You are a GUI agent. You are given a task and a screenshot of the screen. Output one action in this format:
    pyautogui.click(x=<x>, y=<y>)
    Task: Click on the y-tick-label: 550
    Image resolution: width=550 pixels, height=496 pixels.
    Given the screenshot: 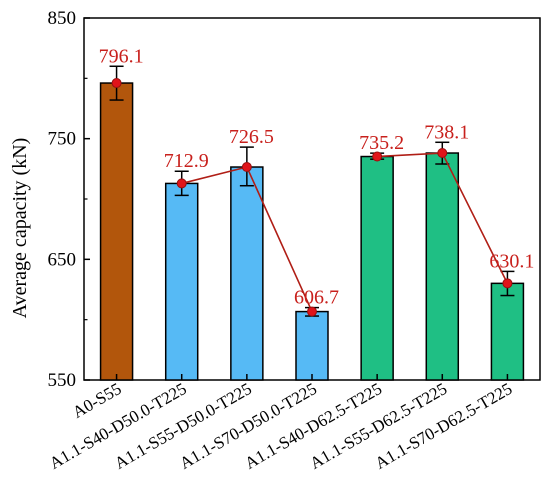 What is the action you would take?
    pyautogui.click(x=62, y=380)
    